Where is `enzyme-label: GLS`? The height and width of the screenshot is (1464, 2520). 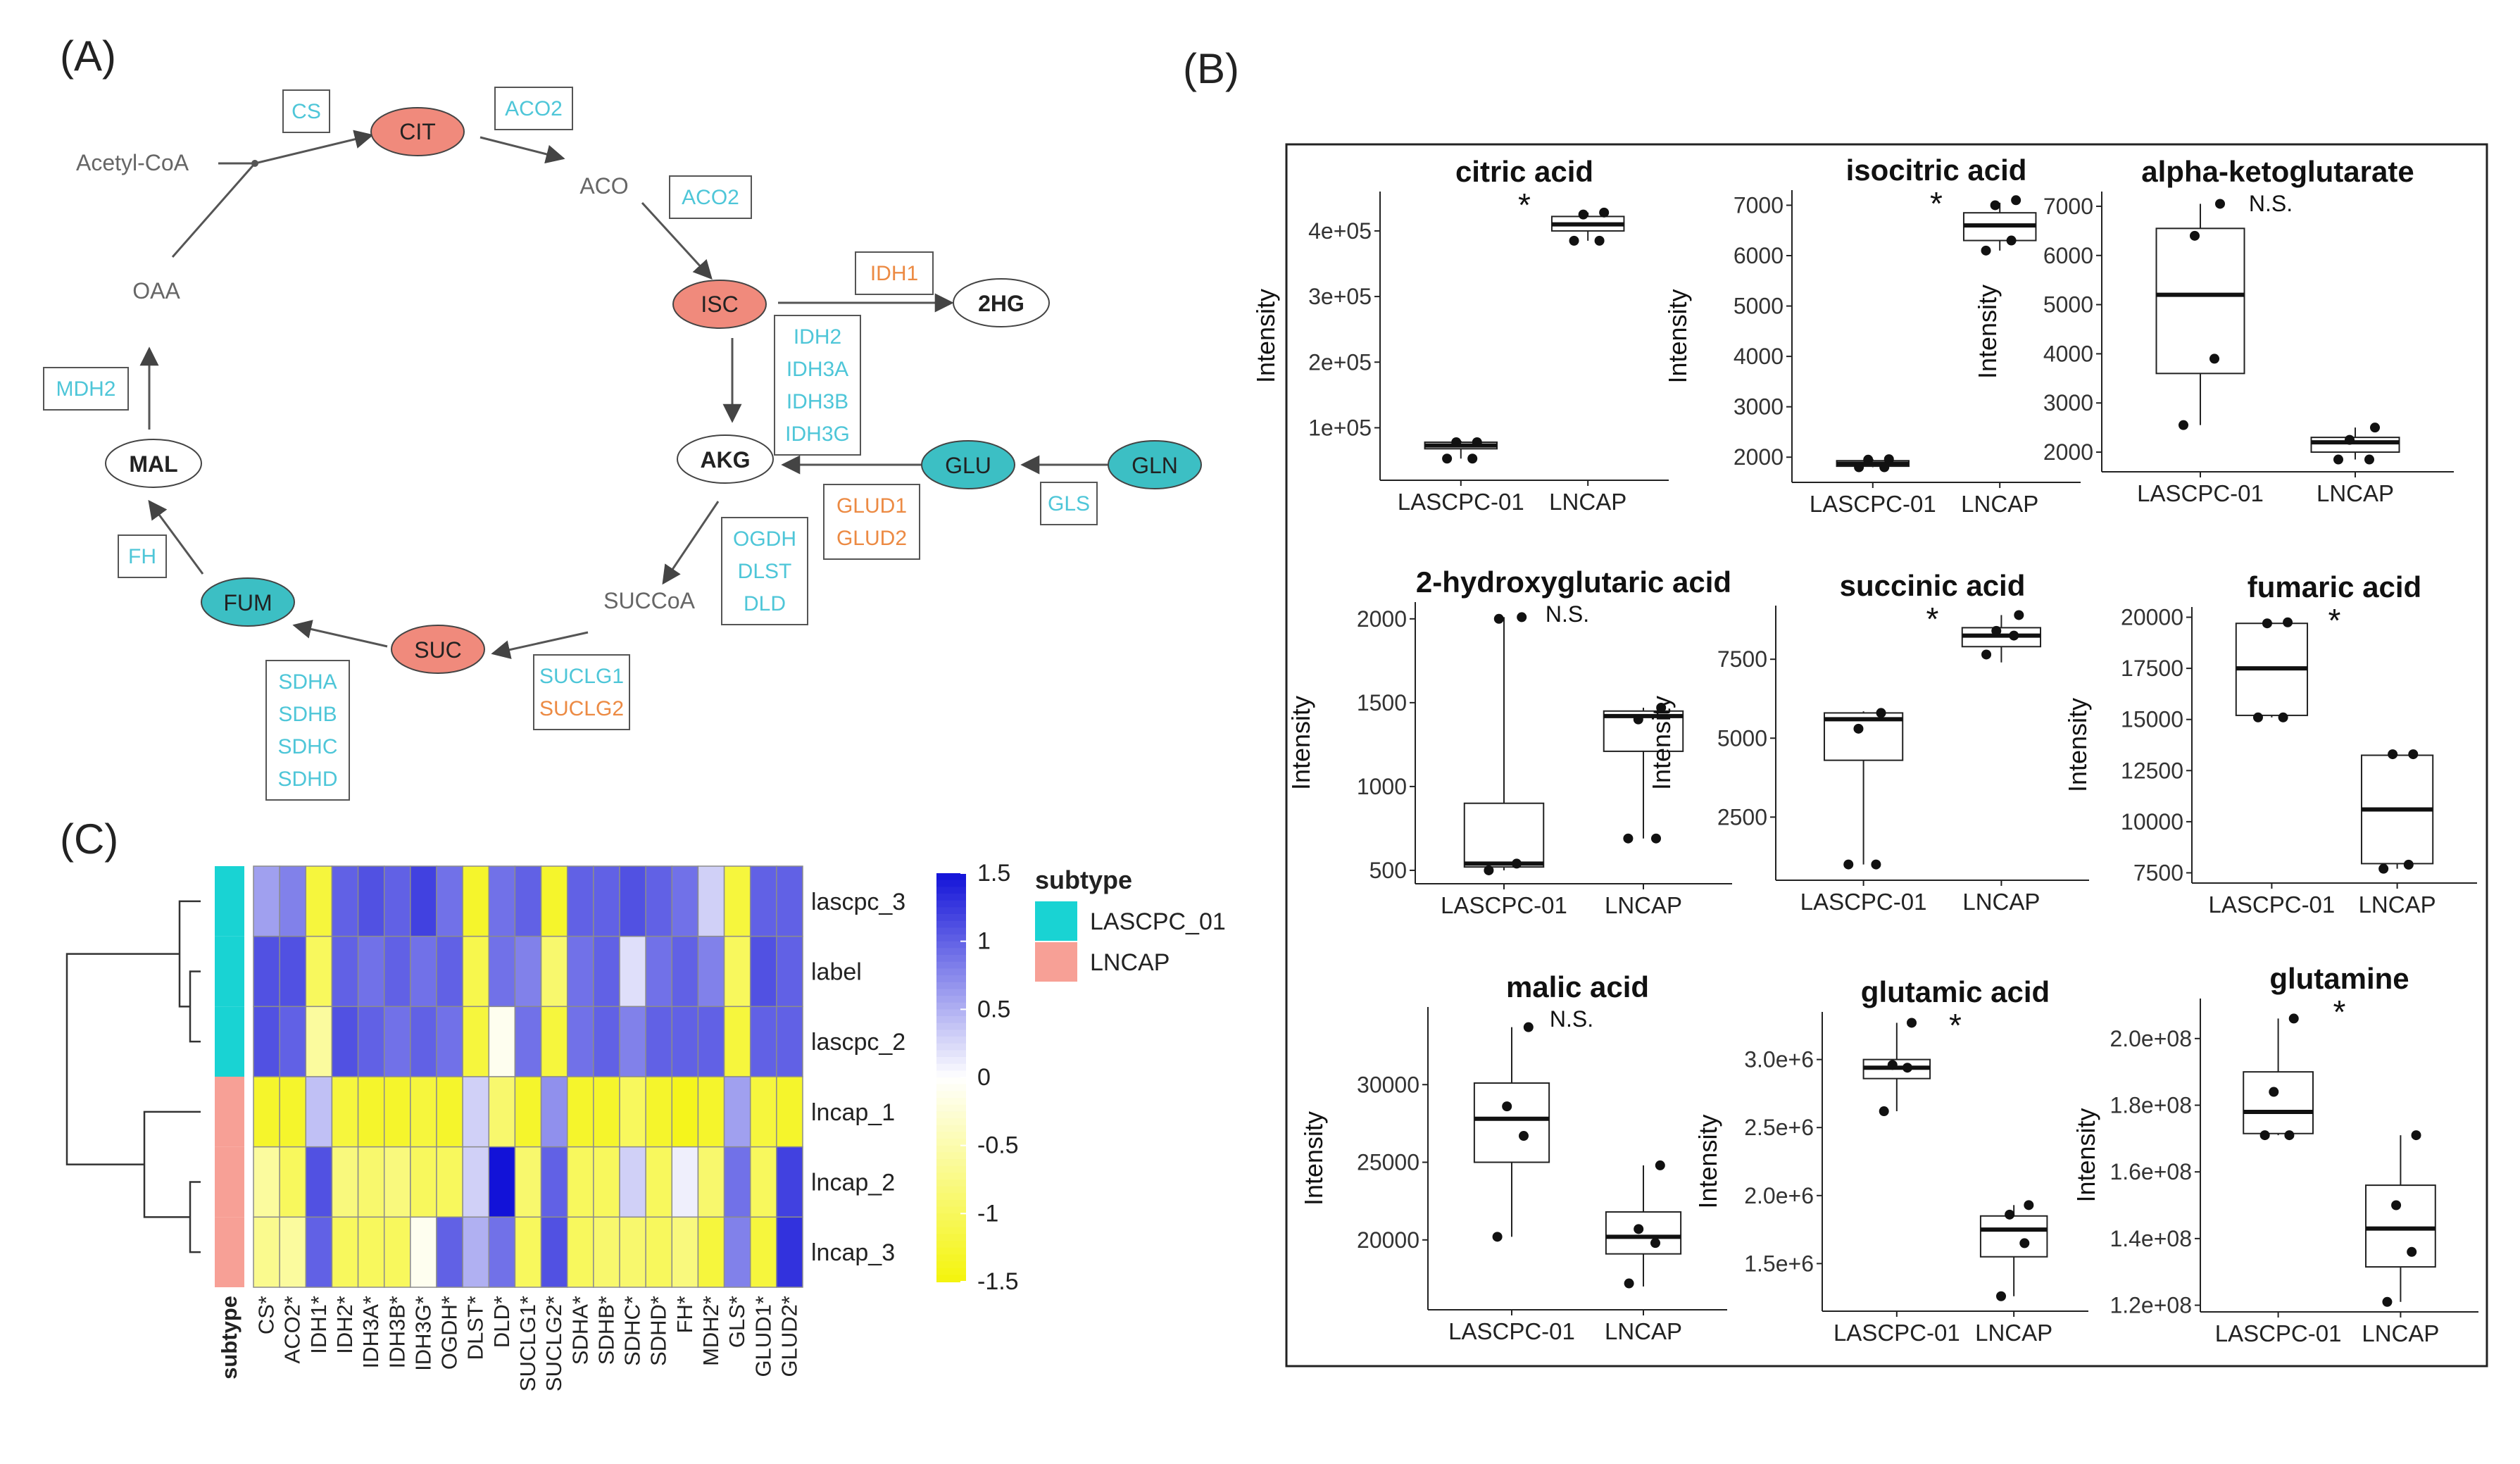 enzyme-label: GLS is located at coordinates (1069, 503).